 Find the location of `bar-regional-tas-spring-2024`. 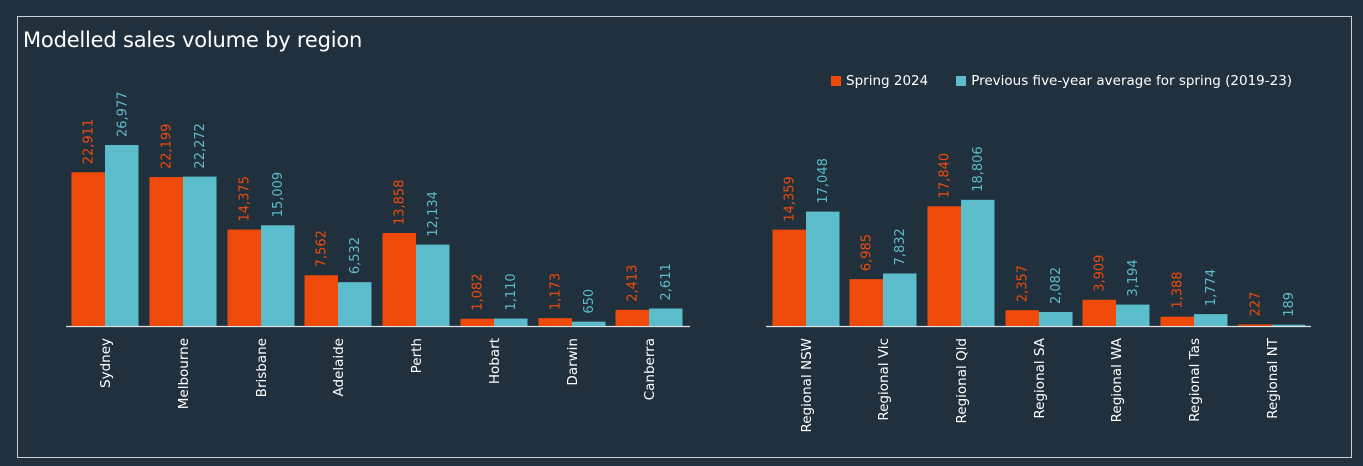

bar-regional-tas-spring-2024 is located at coordinates (1177, 321).